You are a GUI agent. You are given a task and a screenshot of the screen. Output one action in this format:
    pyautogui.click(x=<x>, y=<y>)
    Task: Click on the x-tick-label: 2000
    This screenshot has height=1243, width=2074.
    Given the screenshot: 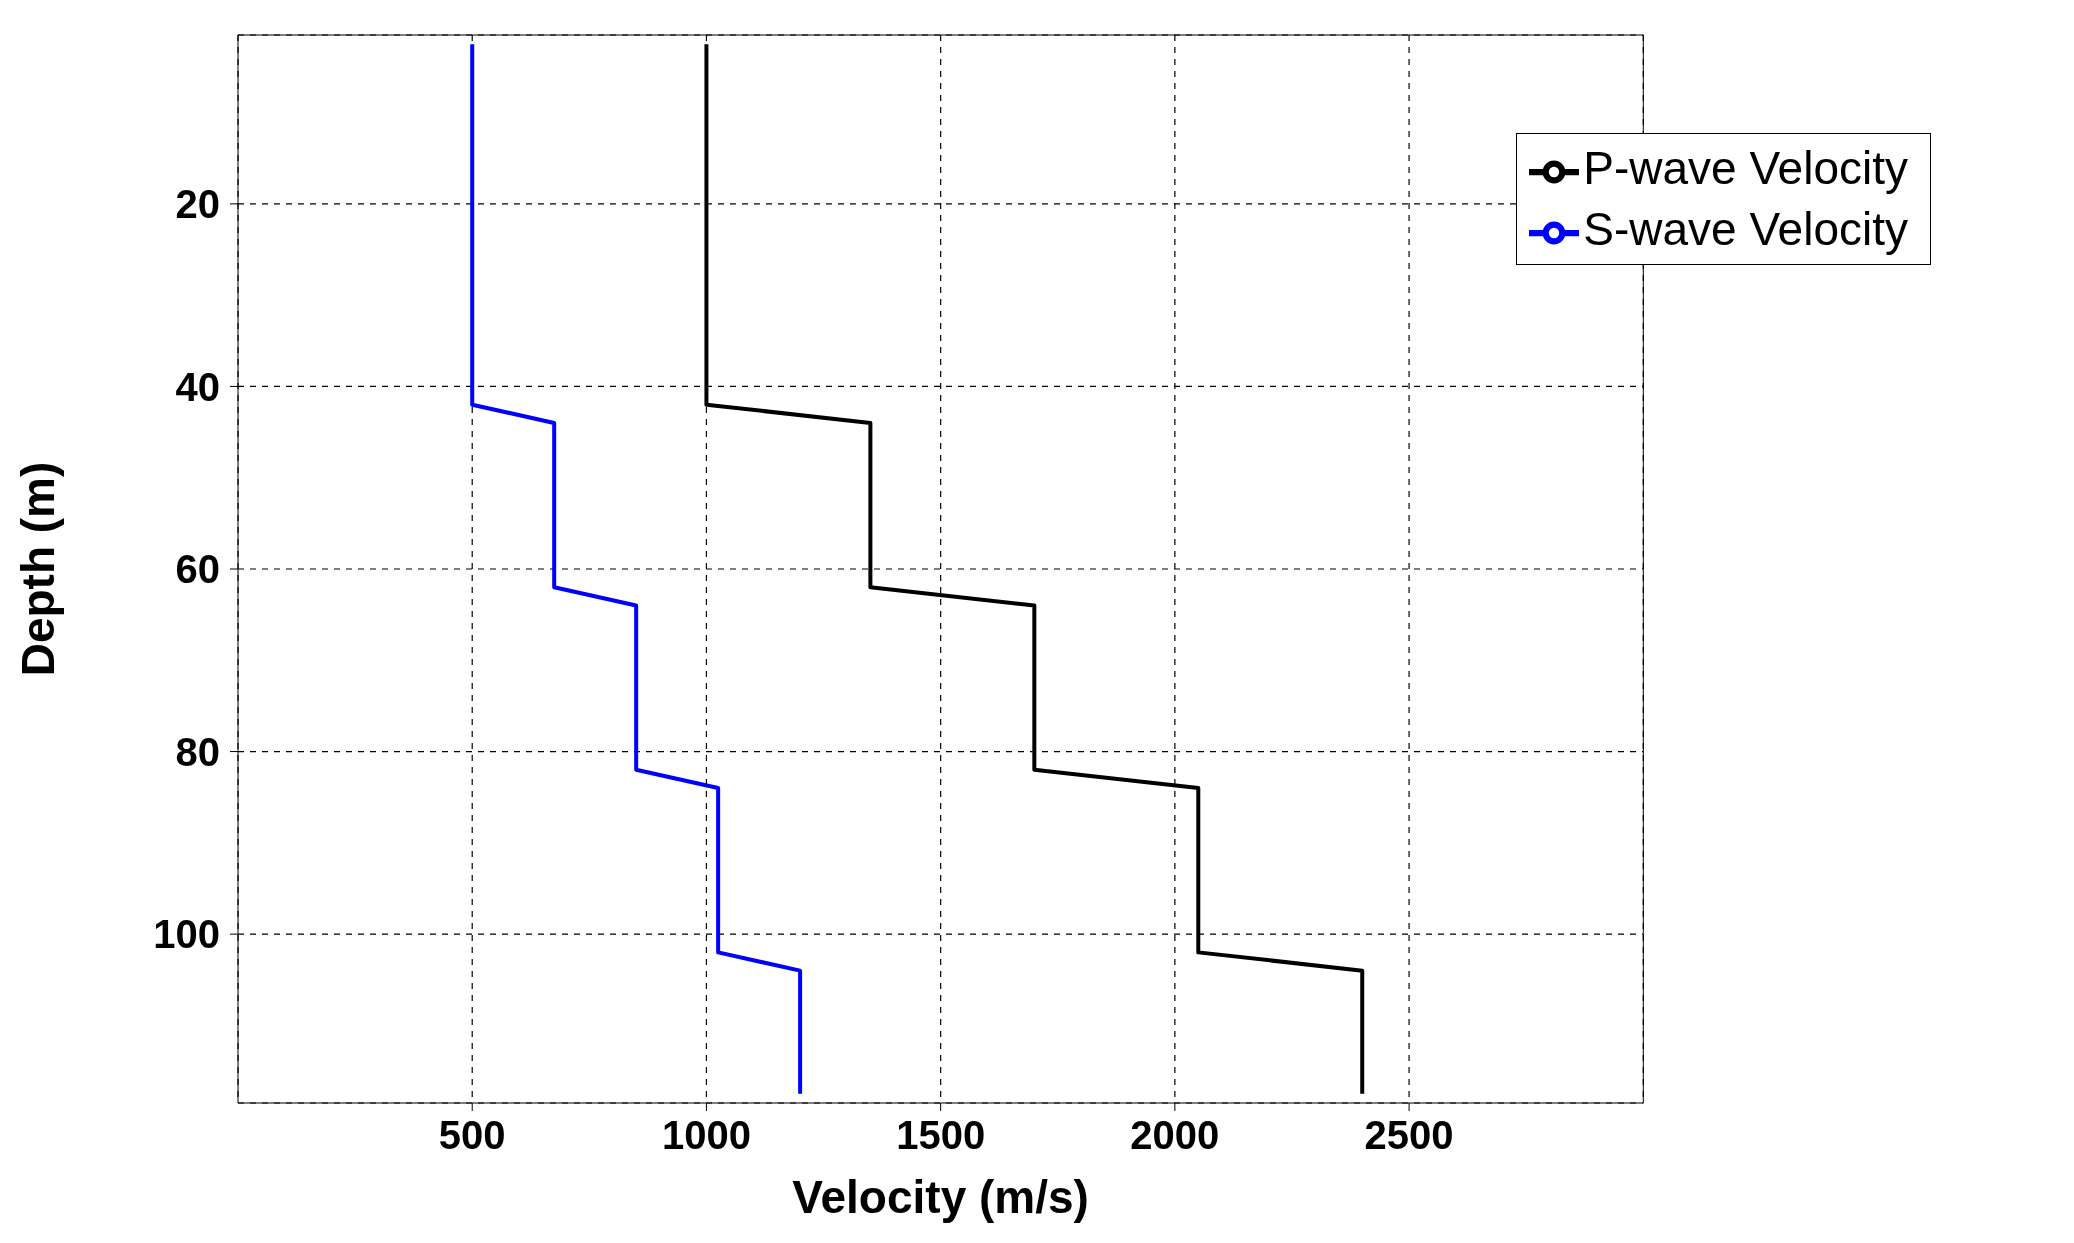 What is the action you would take?
    pyautogui.click(x=1175, y=1135)
    